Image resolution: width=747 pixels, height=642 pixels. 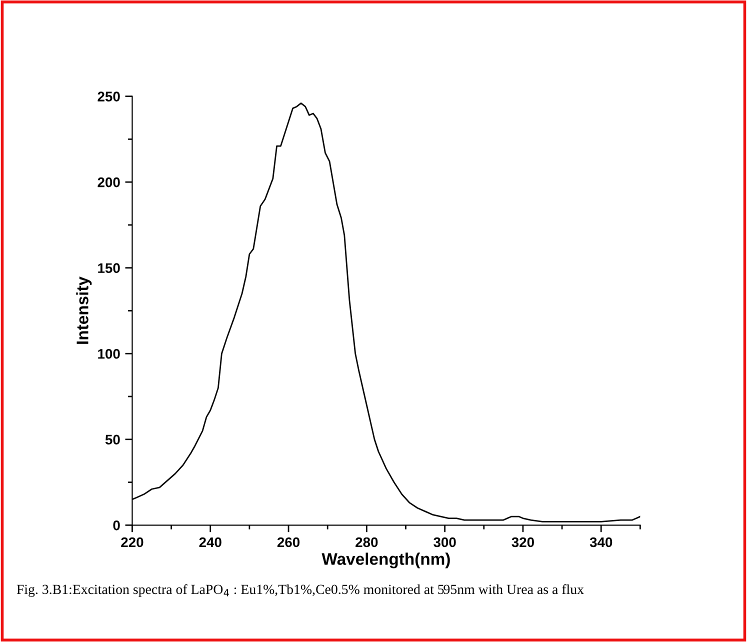 What do you see at coordinates (109, 353) in the screenshot?
I see `y-tick-label: 100` at bounding box center [109, 353].